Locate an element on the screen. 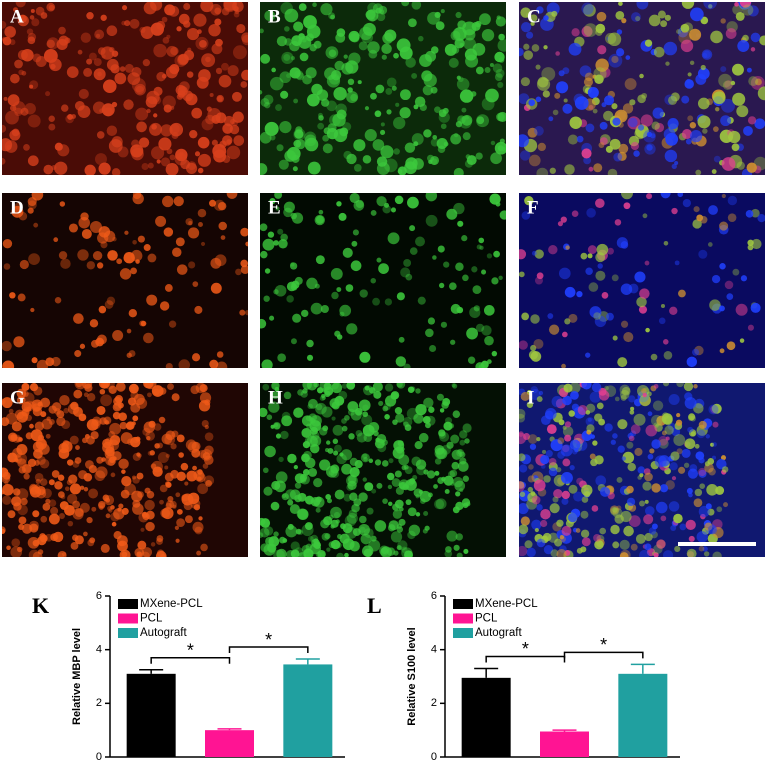 The width and height of the screenshot is (768, 768). legend-label: MXene-PCL is located at coordinates (171, 604).